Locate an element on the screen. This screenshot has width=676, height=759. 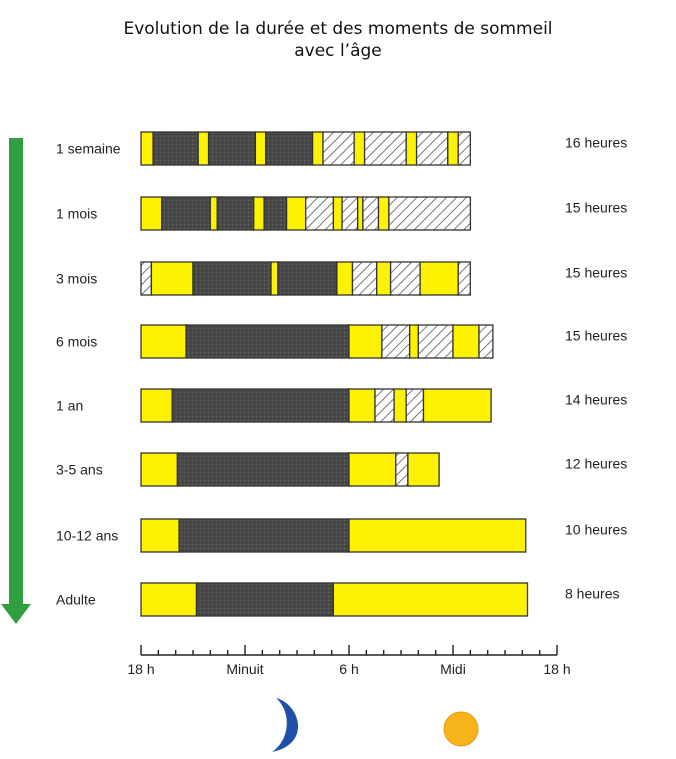
chart-row: 3-5 ans 12 heures is located at coordinates (341, 469).